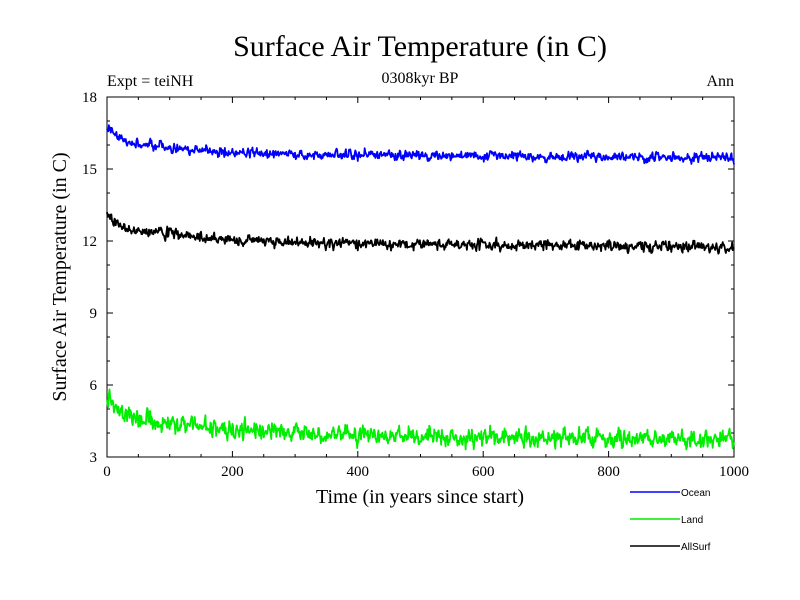 The height and width of the screenshot is (600, 800). I want to click on y-tick-label: 9, so click(94, 314).